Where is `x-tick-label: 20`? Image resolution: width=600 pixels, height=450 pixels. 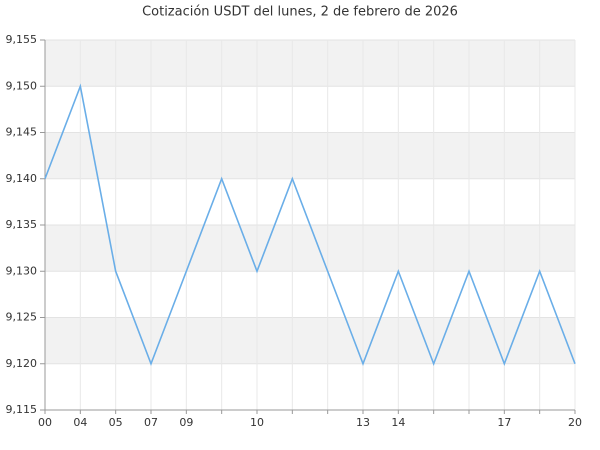
x-tick-label: 20 is located at coordinates (575, 422).